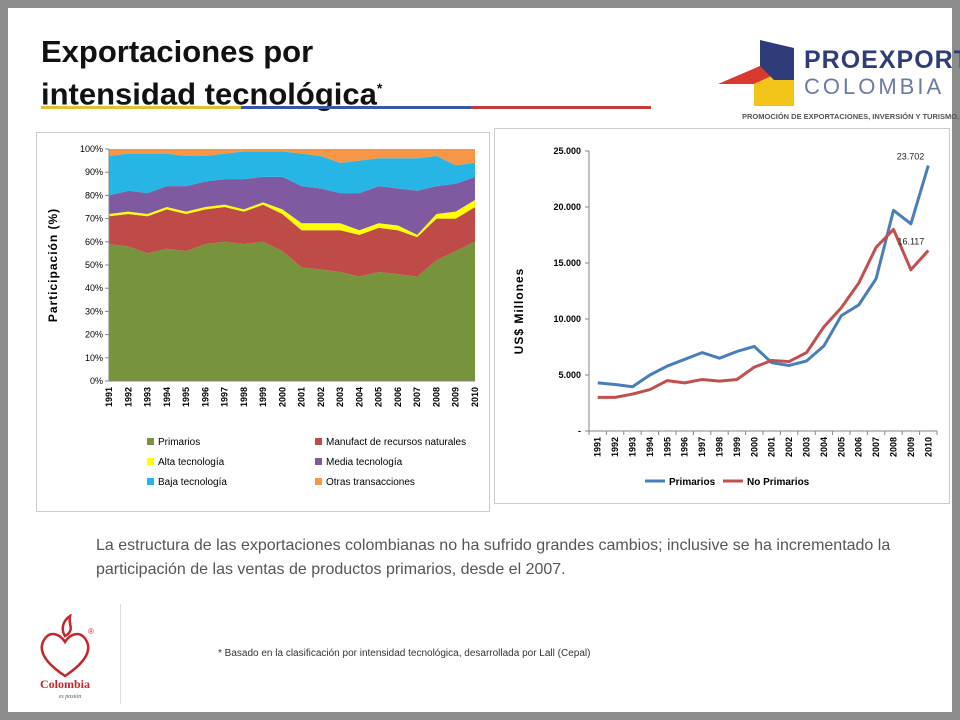 This screenshot has height=720, width=960. What do you see at coordinates (567, 151) in the screenshot?
I see `y-tick-label-5: 25.000` at bounding box center [567, 151].